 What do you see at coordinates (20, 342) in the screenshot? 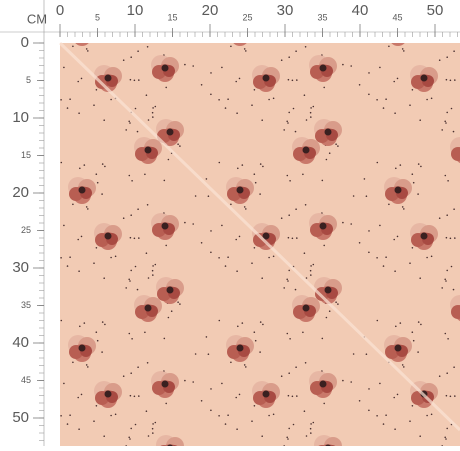
I see `left-tick-label: 40` at bounding box center [20, 342].